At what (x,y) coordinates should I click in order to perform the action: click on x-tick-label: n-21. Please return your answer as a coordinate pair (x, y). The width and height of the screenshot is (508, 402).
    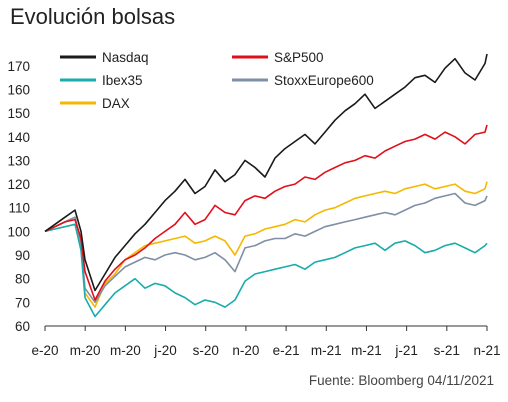
    Looking at the image, I should click on (486, 350).